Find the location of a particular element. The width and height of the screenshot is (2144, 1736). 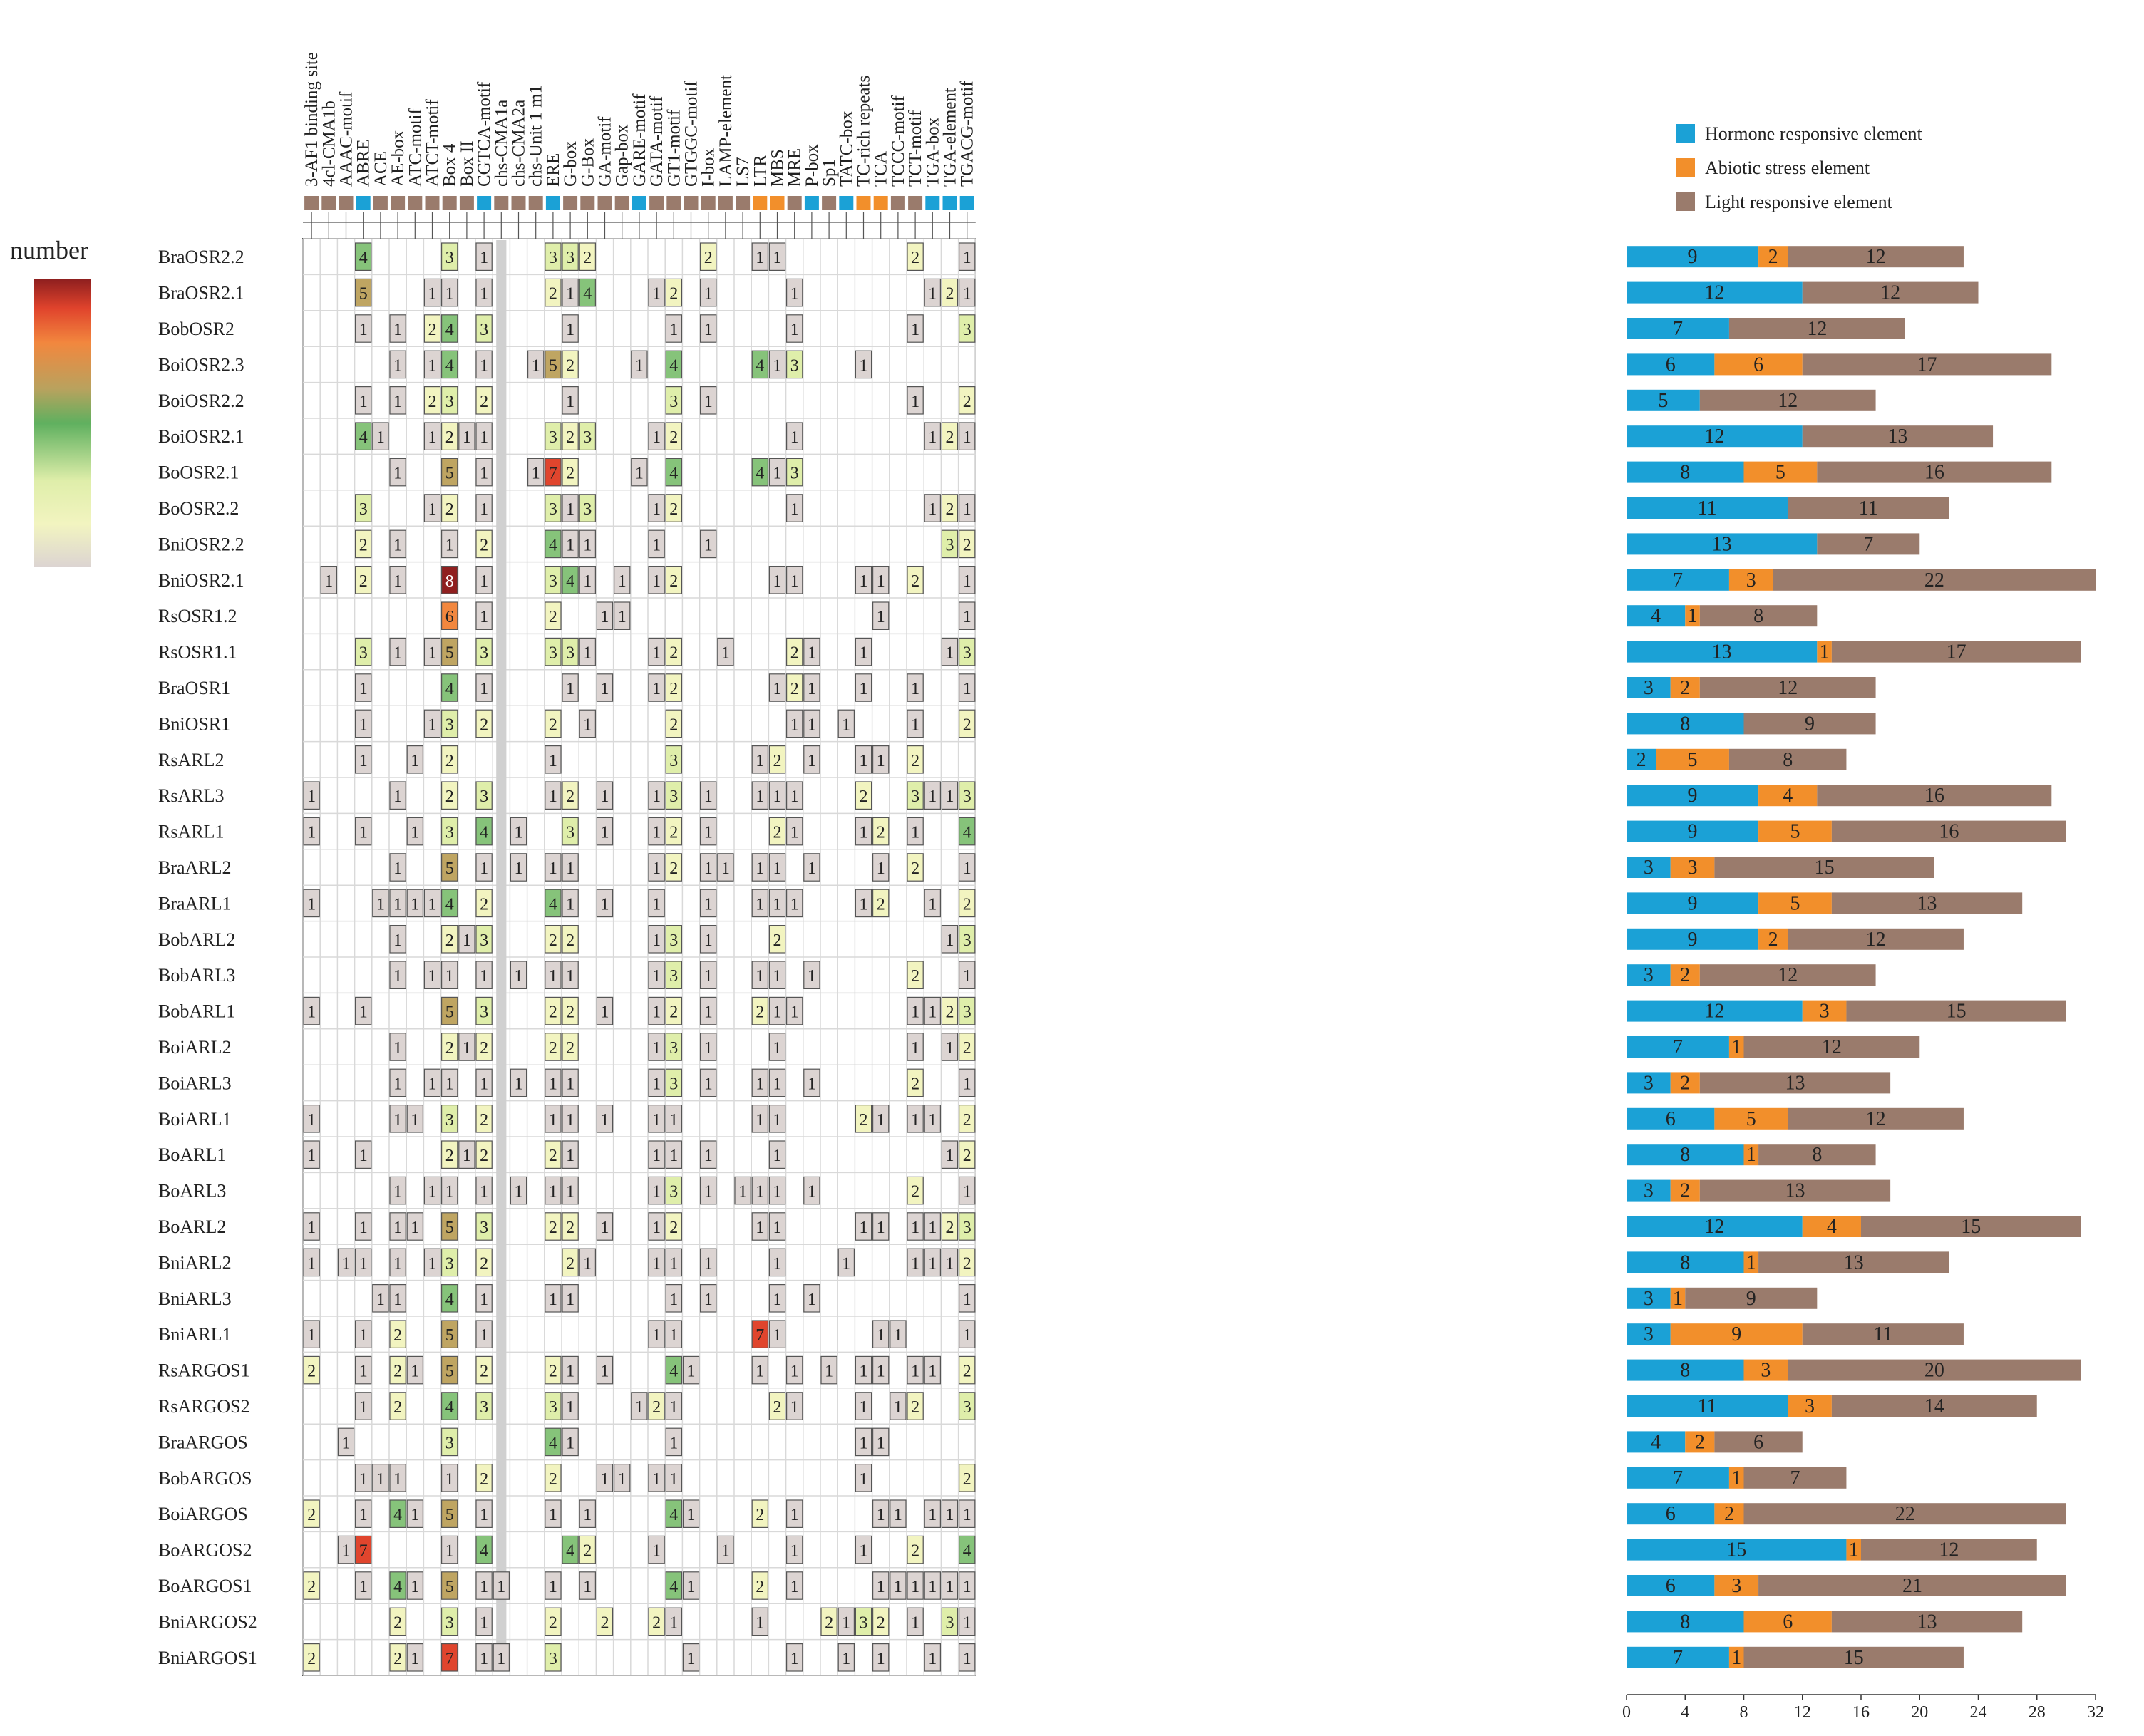

column-label: GT1-motif is located at coordinates (674, 148).